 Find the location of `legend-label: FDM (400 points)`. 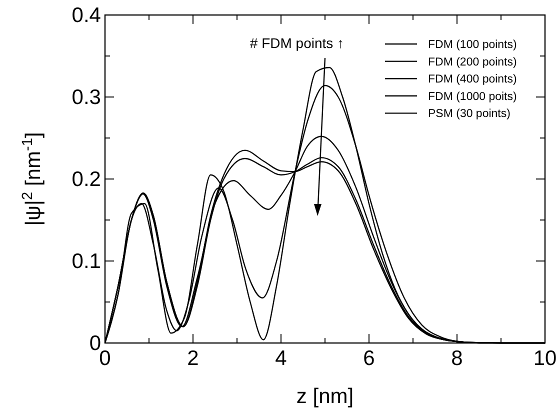

legend-label: FDM (400 points) is located at coordinates (473, 80).